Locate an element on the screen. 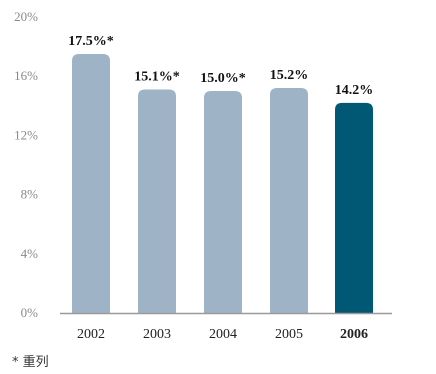 This screenshot has width=436, height=374. y-tick-label: 0% is located at coordinates (30, 312).